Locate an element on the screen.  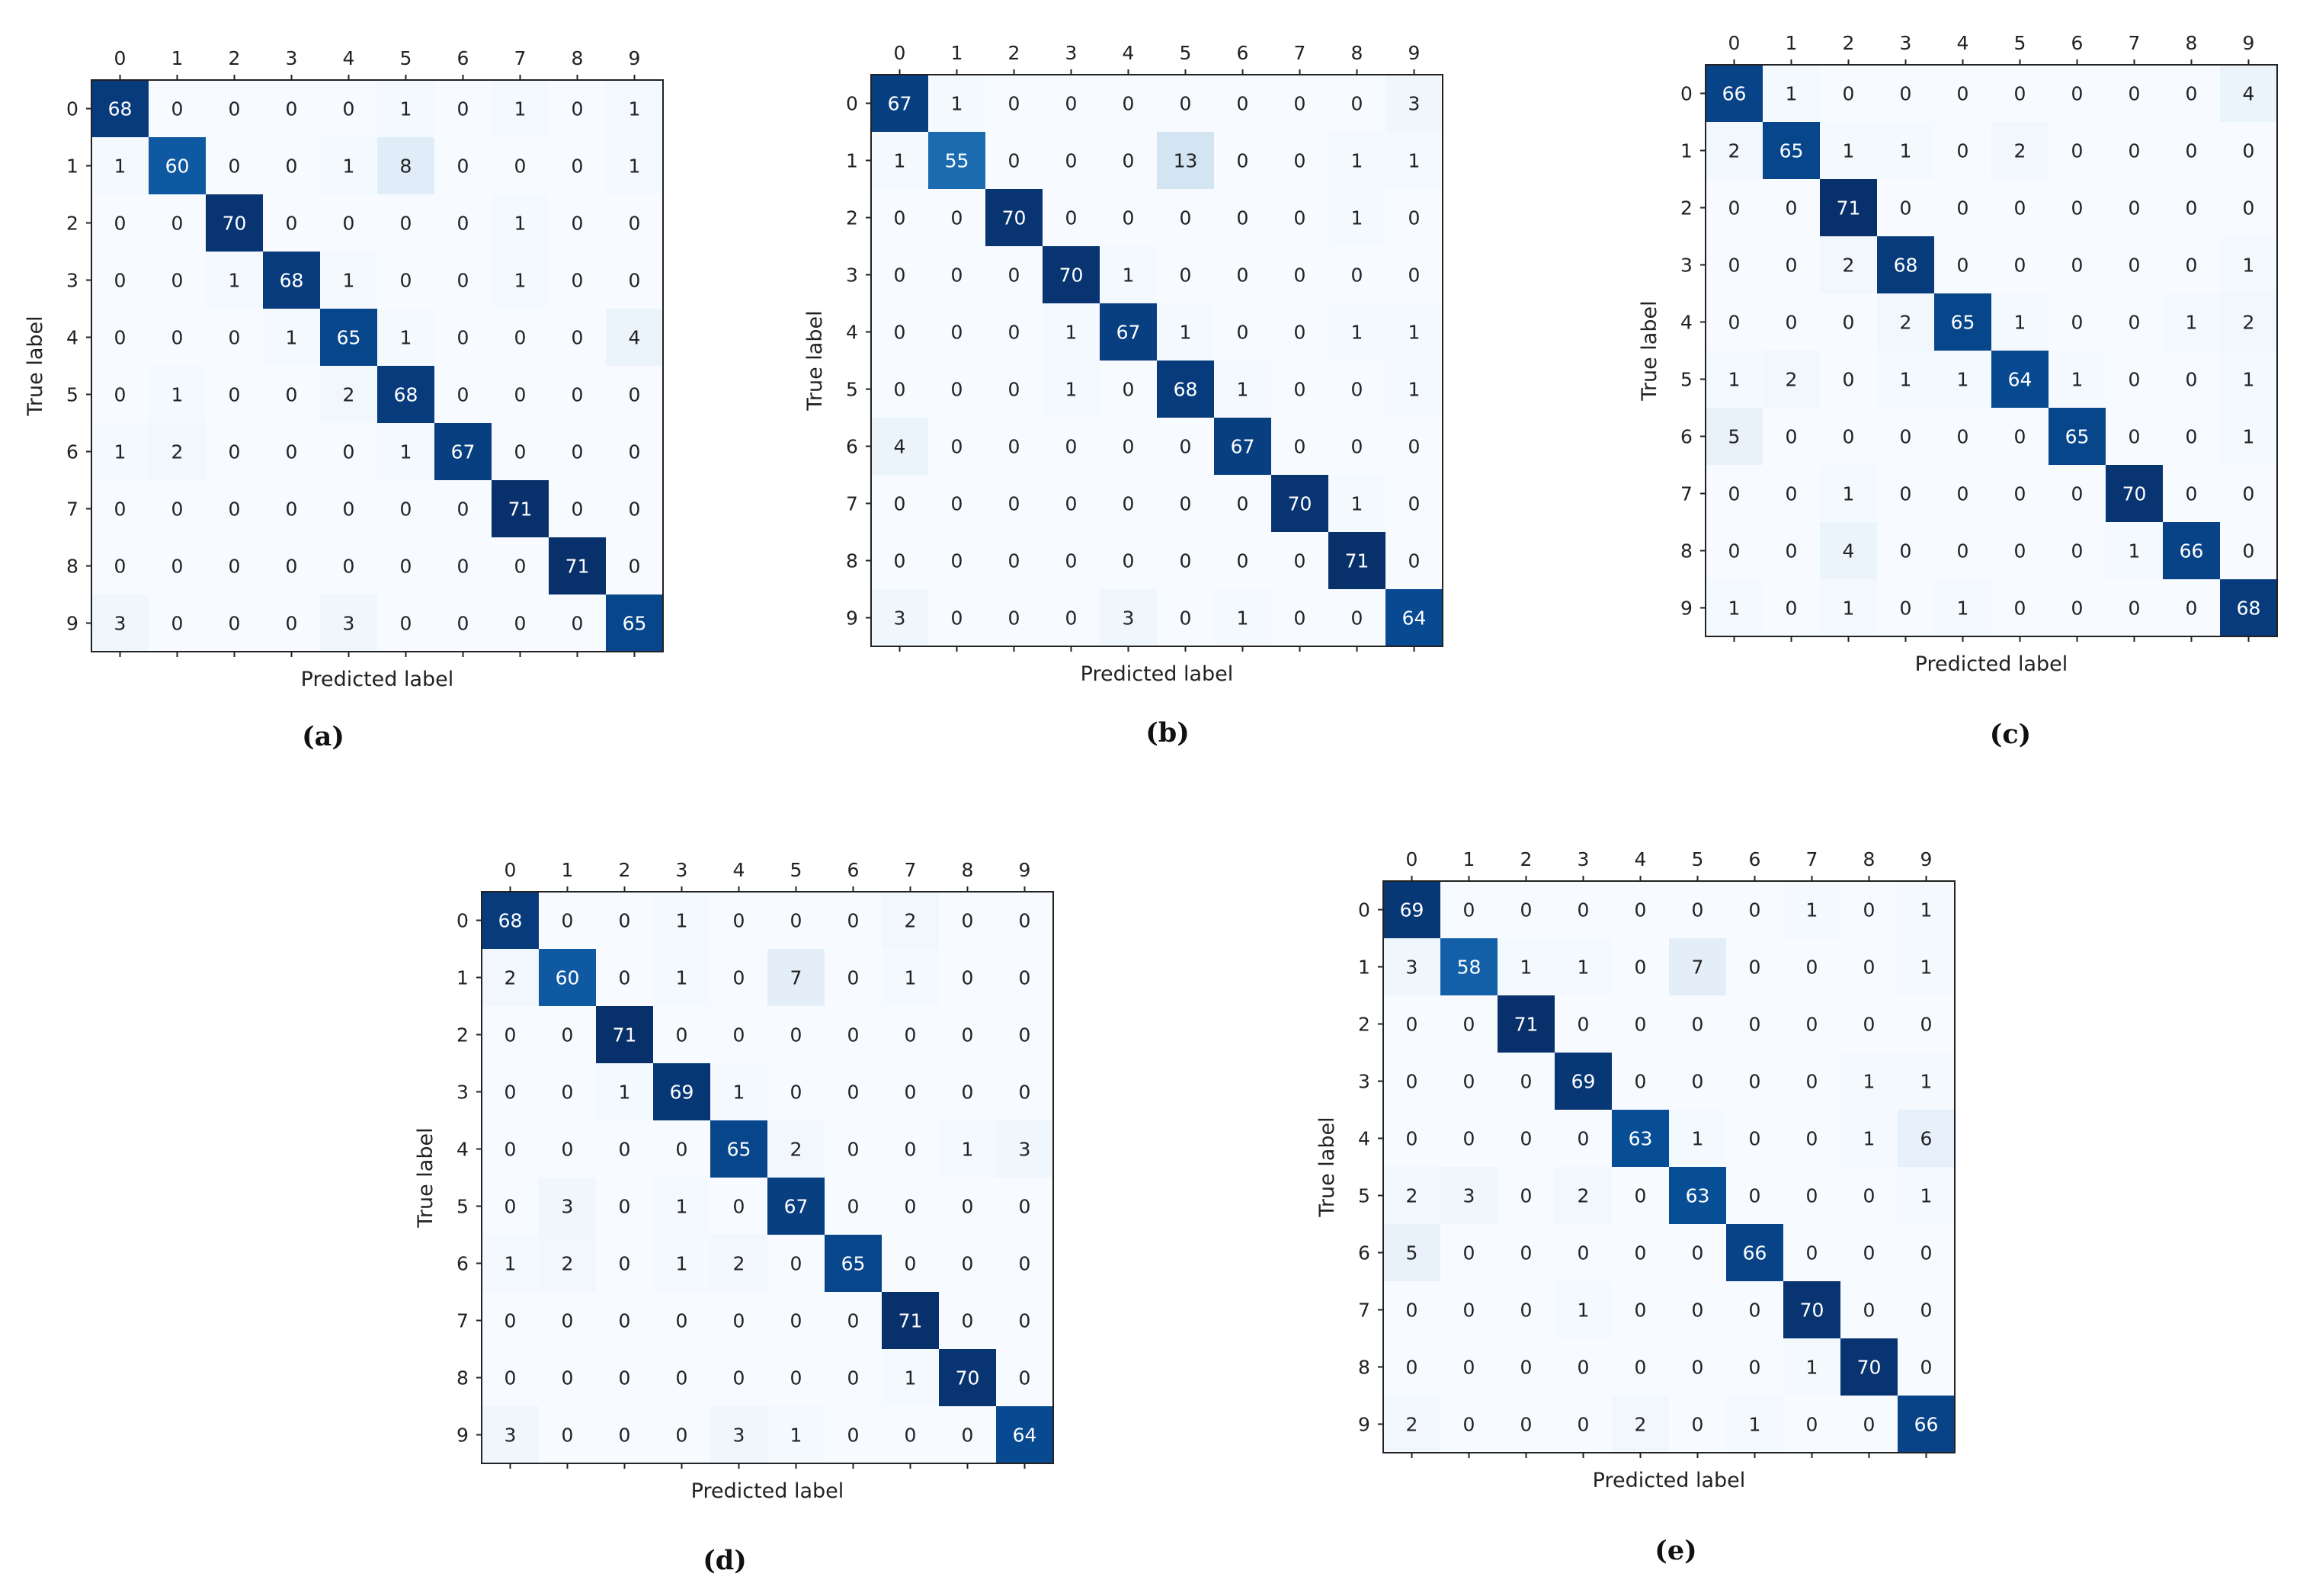
matrix-d-value-1-7: 1 is located at coordinates (911, 978).